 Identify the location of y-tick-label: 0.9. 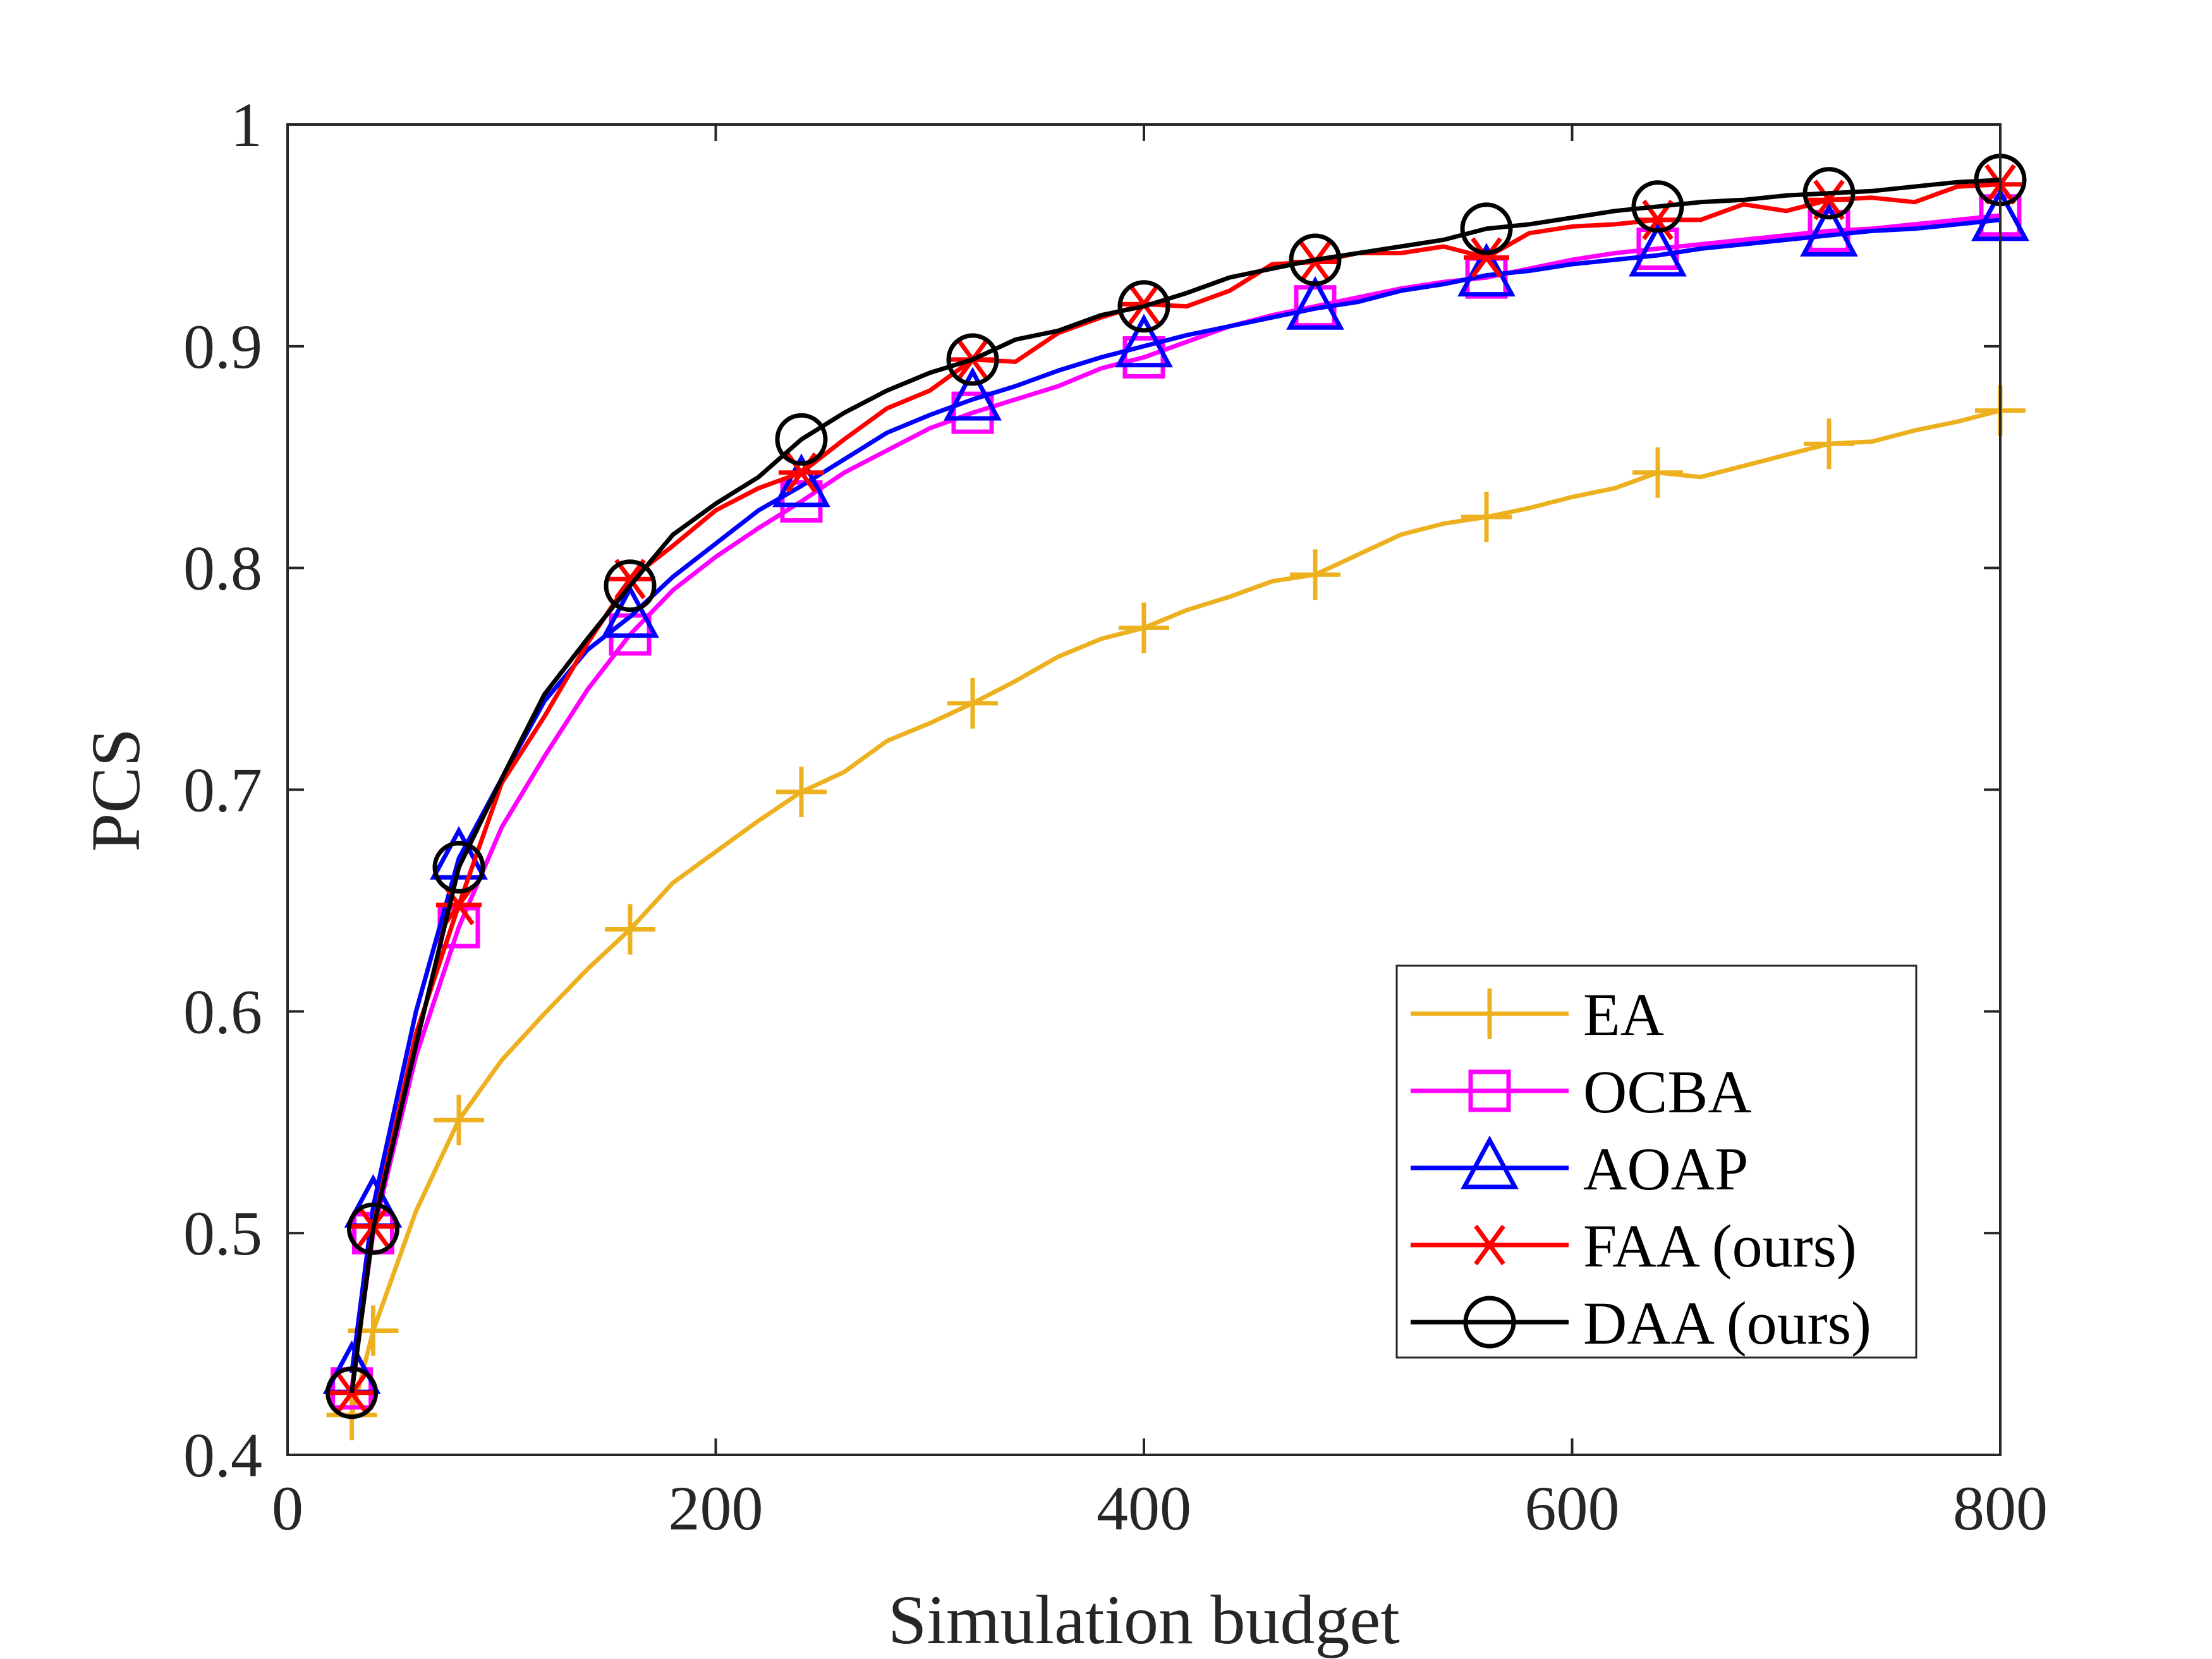
(222, 347).